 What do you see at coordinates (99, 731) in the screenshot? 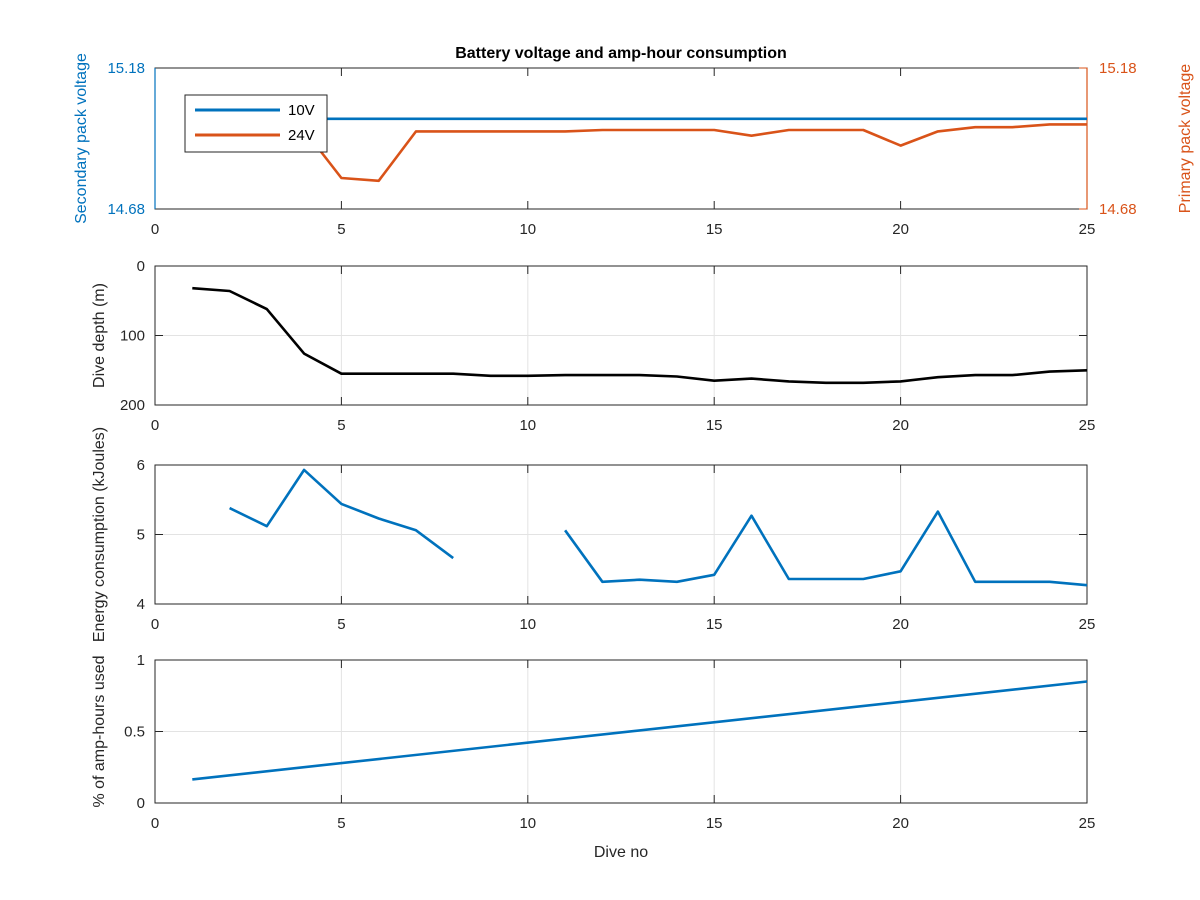
I see `y-axis-label: % of amp-hours used` at bounding box center [99, 731].